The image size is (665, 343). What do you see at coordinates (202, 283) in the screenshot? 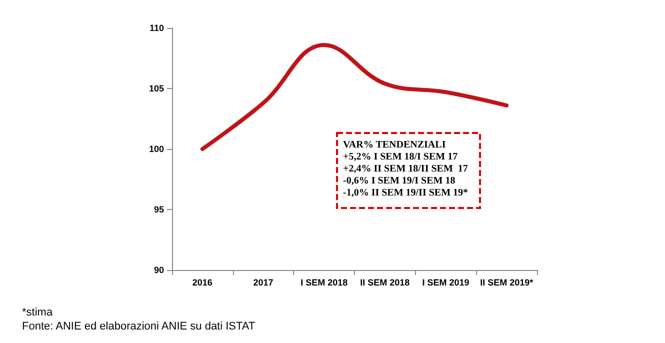
I see `x-tick-label: 2016` at bounding box center [202, 283].